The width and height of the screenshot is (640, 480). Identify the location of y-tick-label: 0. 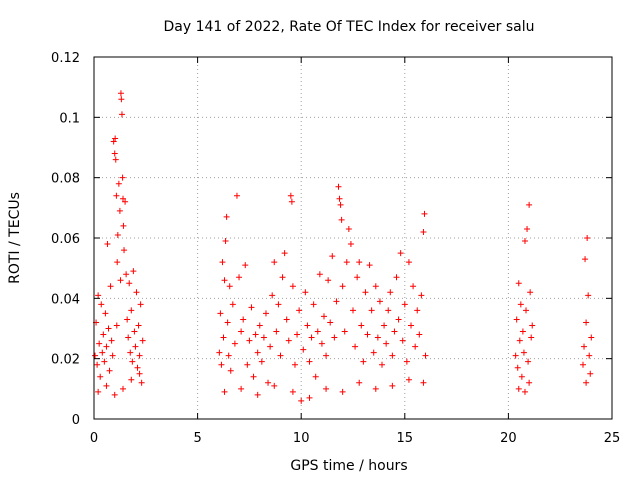
(76, 420).